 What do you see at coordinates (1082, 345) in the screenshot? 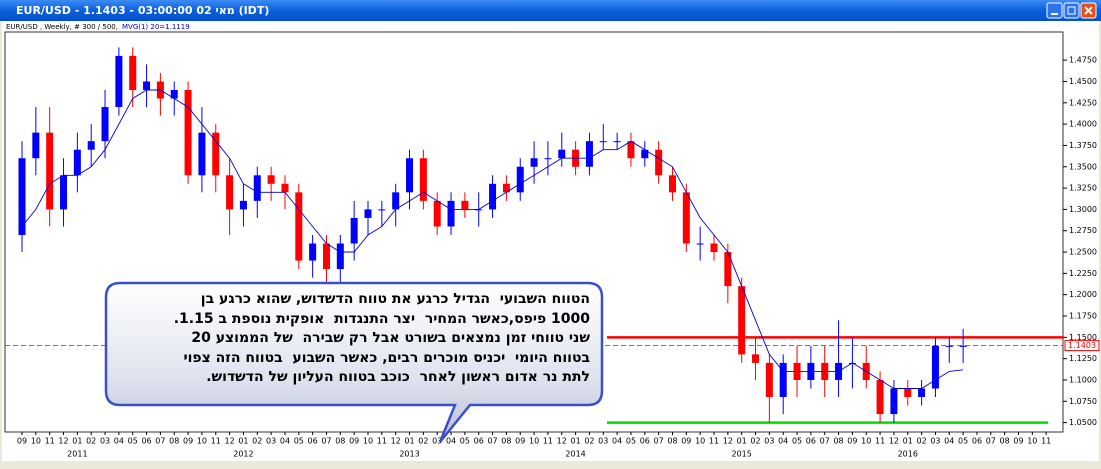
I see `price-label: 1.1403` at bounding box center [1082, 345].